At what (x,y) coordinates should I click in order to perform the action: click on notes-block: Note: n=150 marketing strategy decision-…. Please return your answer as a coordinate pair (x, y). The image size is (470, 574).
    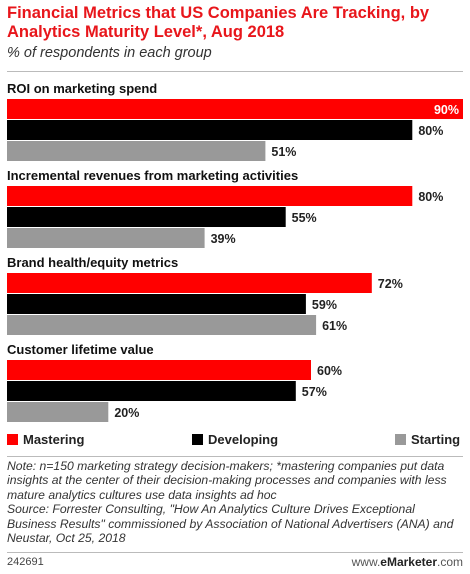
    Looking at the image, I should click on (236, 502).